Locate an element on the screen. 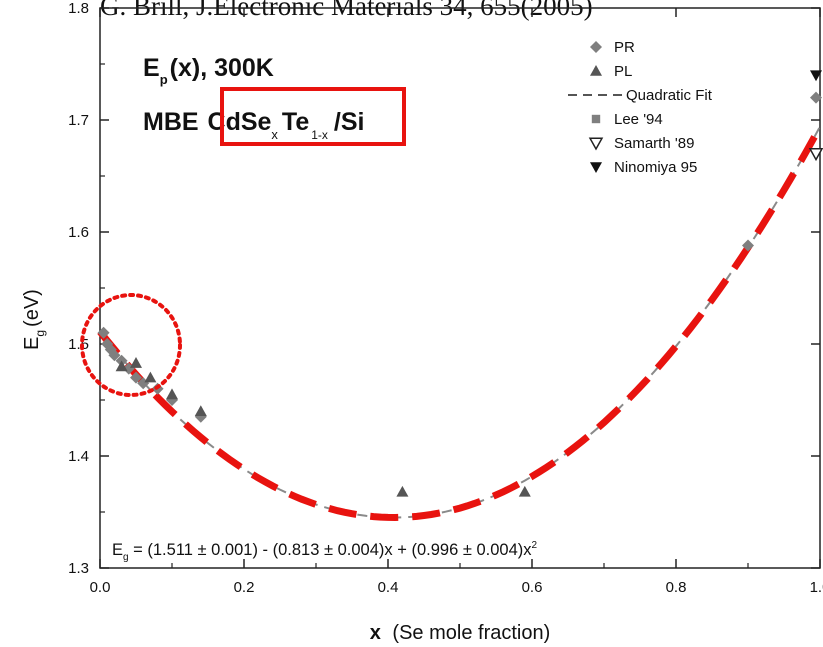 This screenshot has width=823, height=647. y-tick-label: 1.4 is located at coordinates (78, 456).